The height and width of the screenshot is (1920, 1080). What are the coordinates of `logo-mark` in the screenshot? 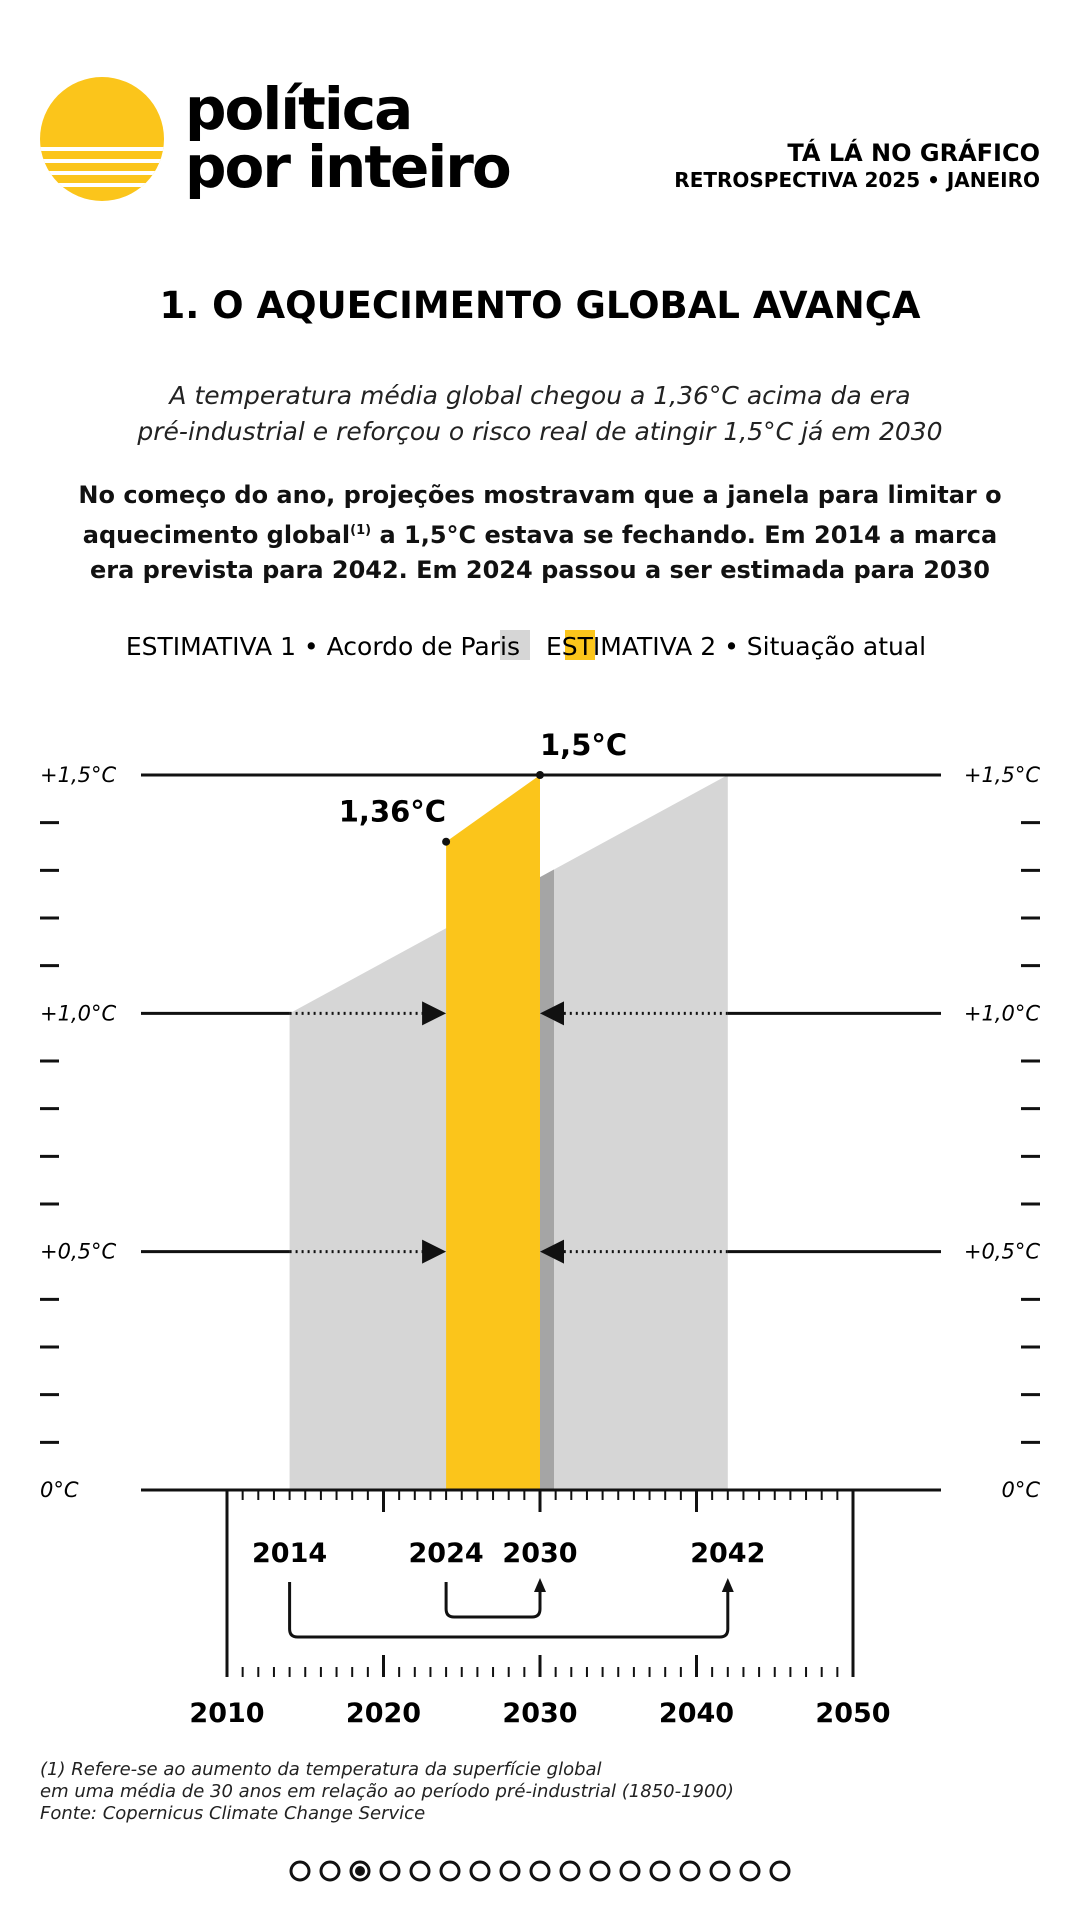 It's located at (102, 139).